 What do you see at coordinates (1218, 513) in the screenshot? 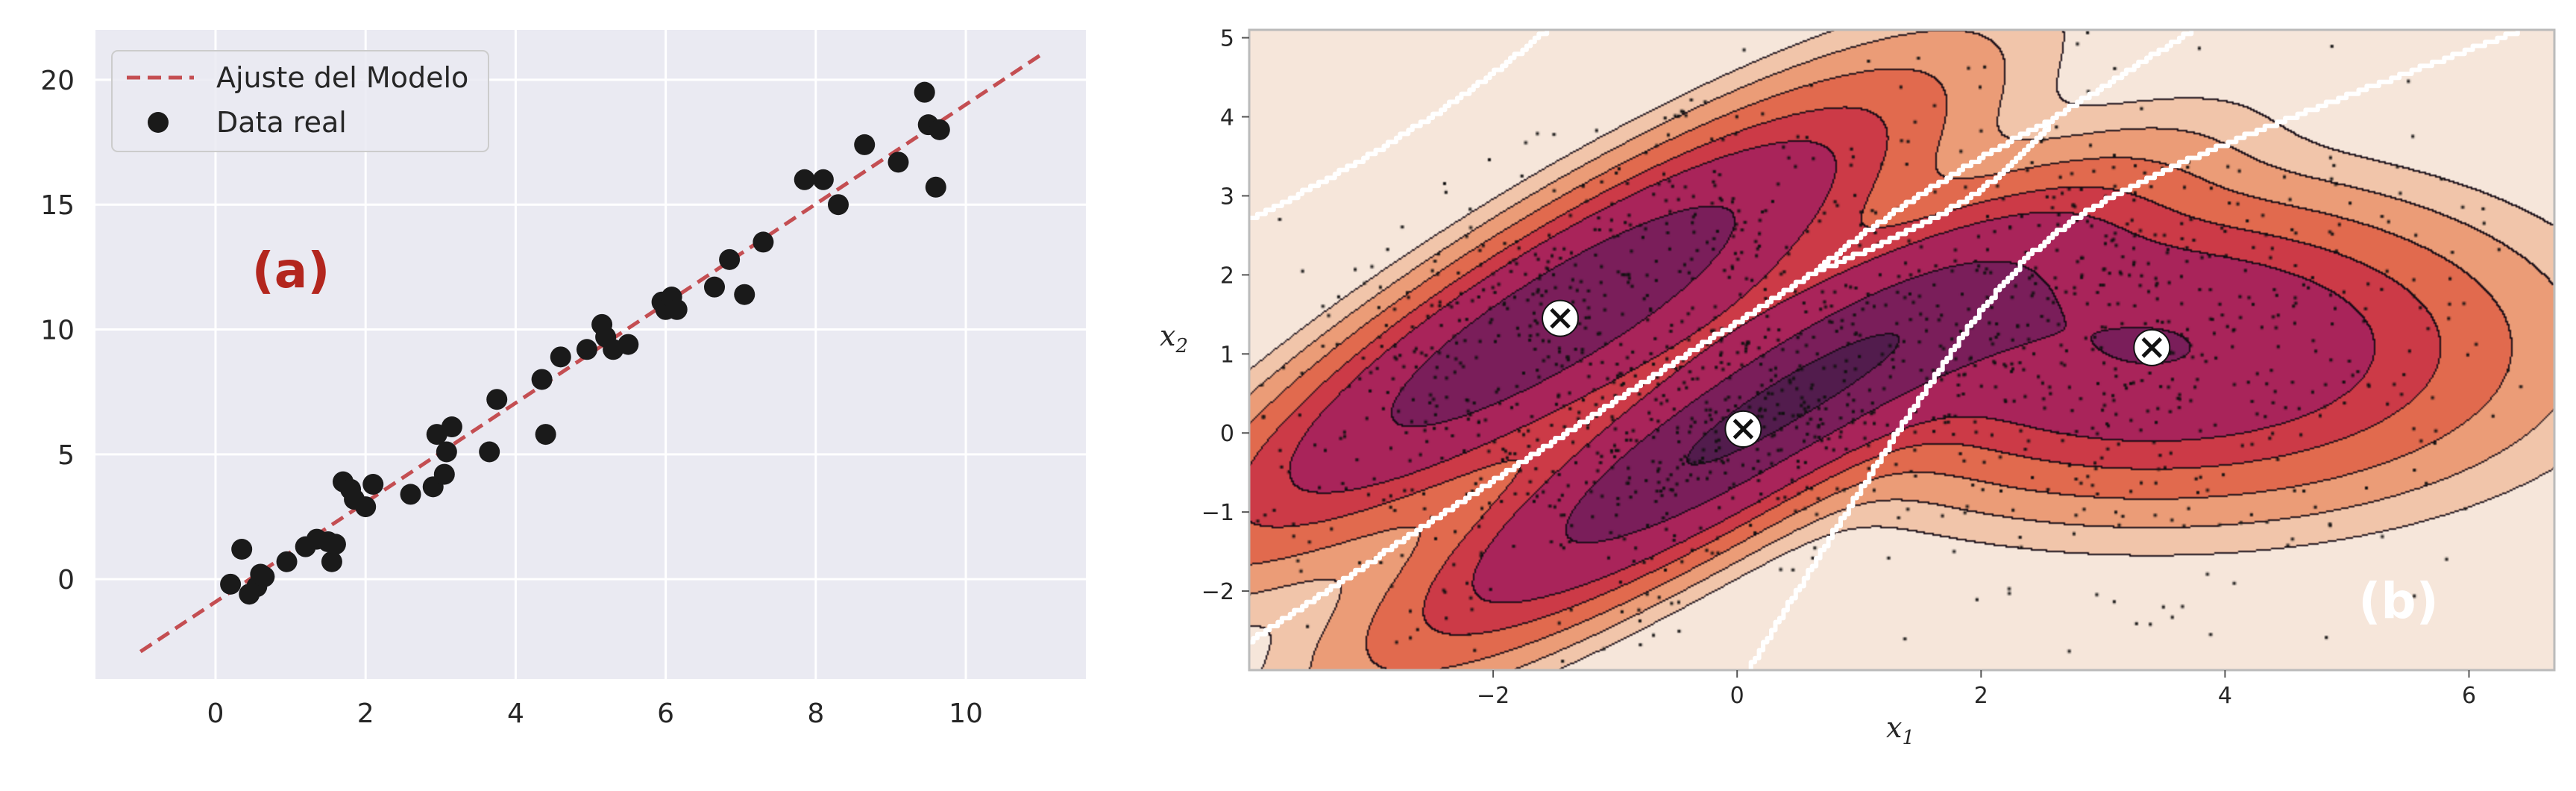
I see `y-tick-label: −1` at bounding box center [1218, 513].